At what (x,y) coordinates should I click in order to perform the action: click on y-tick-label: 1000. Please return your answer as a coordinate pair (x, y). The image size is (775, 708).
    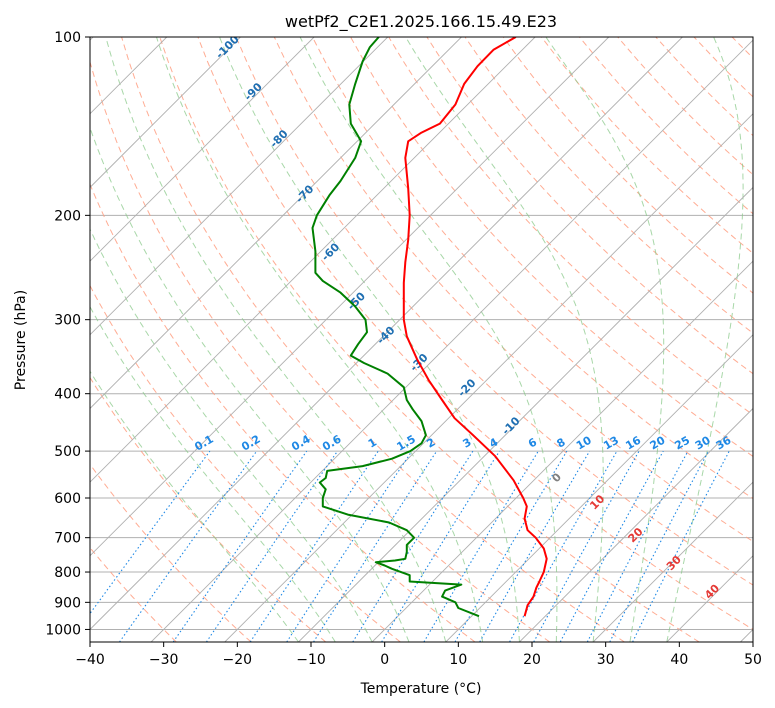
    Looking at the image, I should click on (63, 630).